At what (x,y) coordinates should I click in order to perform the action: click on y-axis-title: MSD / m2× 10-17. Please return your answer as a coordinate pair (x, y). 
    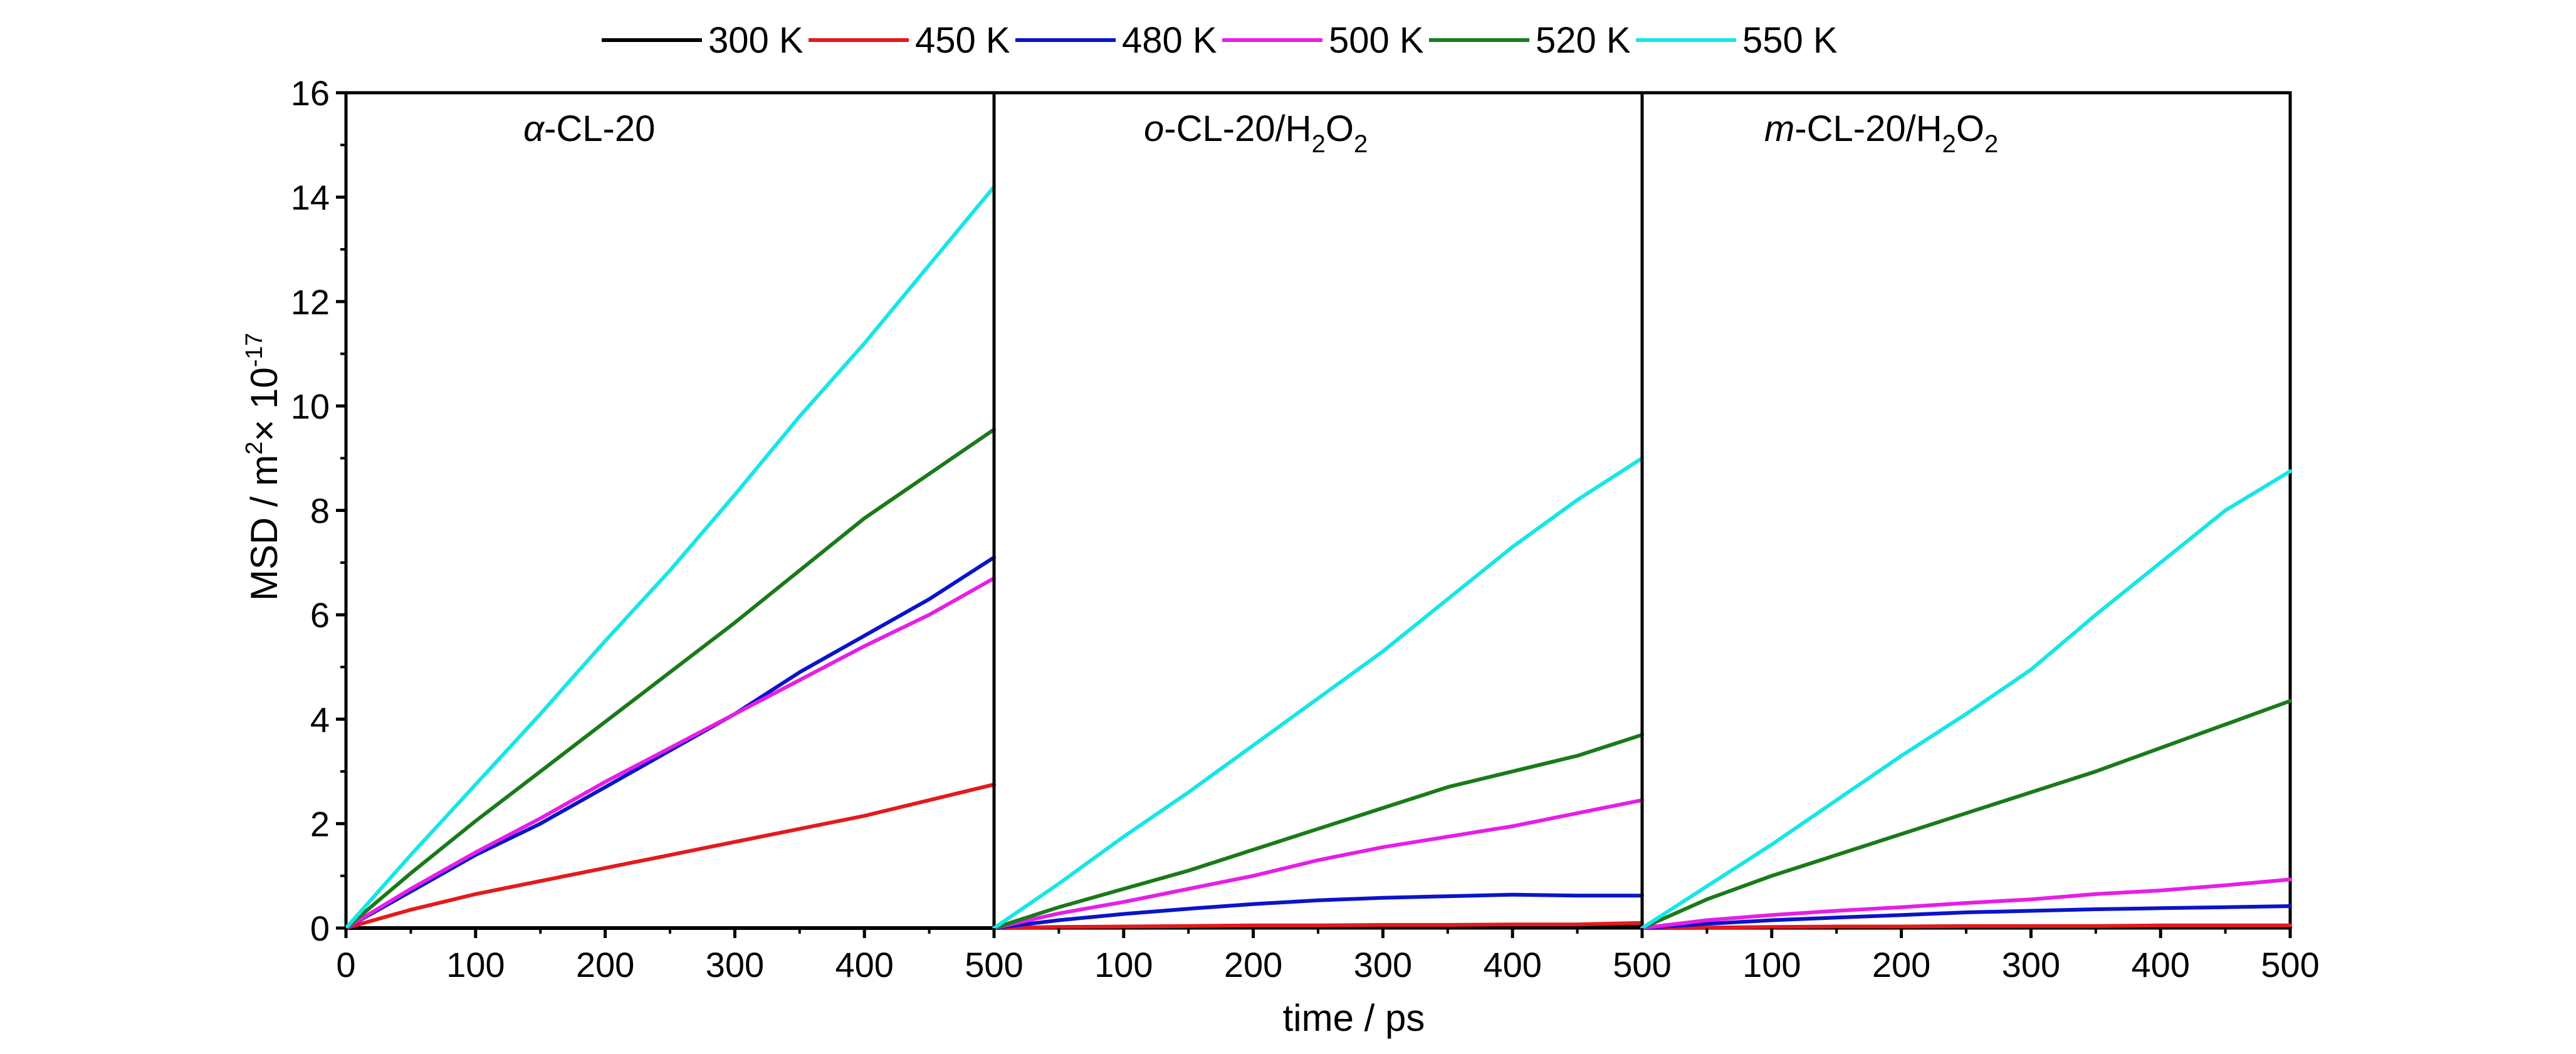
    Looking at the image, I should click on (263, 467).